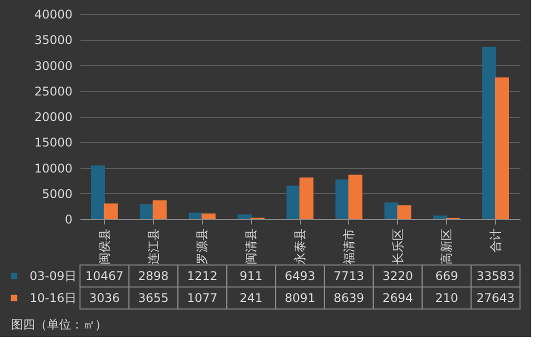 This screenshot has width=550, height=345. What do you see at coordinates (53, 117) in the screenshot?
I see `y-tick-label: 20000` at bounding box center [53, 117].